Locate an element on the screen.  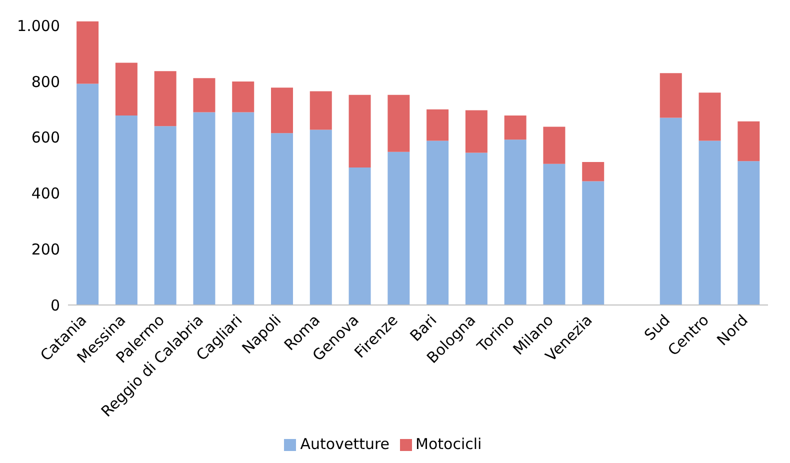
y-tick-label: 600 is located at coordinates (45, 137).